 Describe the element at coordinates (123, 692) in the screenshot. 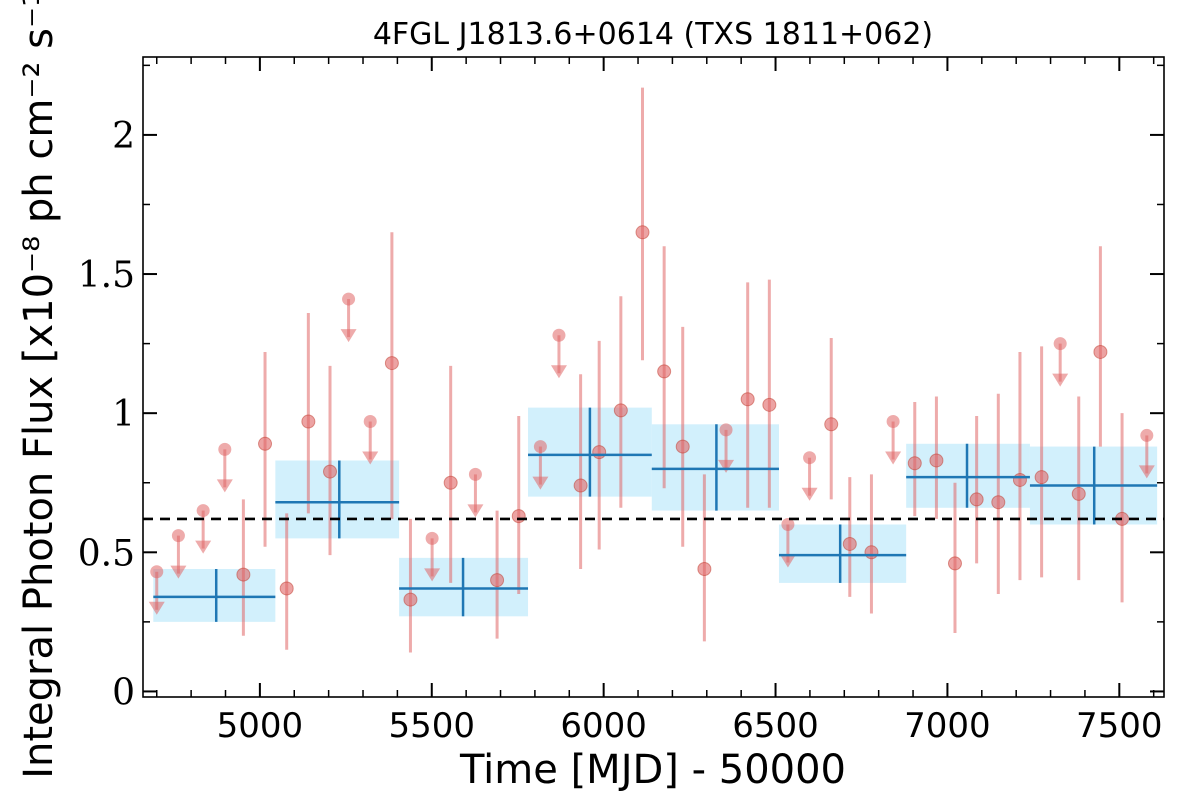

I see `y-tick-label: 0` at that location.